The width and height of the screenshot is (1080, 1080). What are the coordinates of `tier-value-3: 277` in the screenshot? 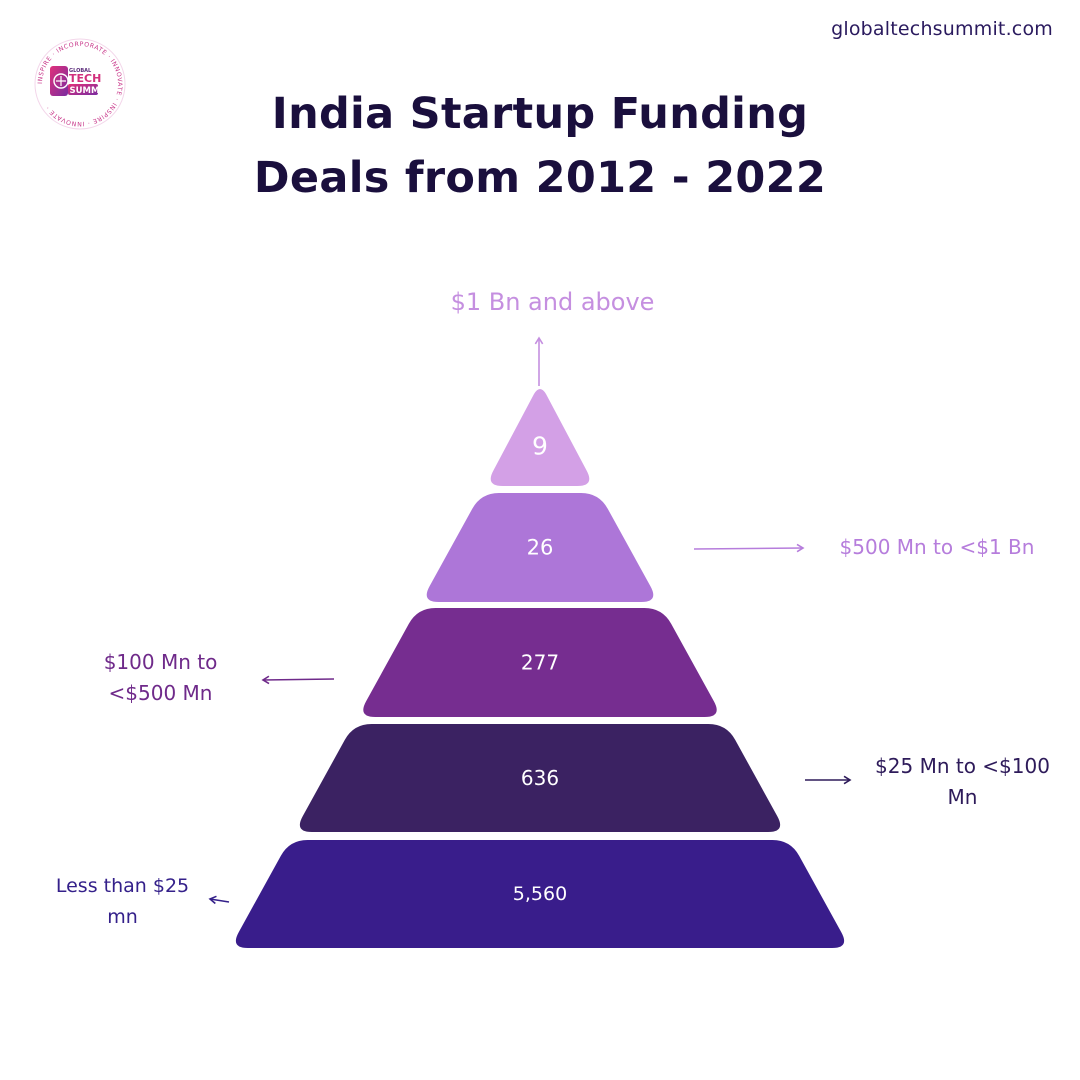 It's located at (540, 663).